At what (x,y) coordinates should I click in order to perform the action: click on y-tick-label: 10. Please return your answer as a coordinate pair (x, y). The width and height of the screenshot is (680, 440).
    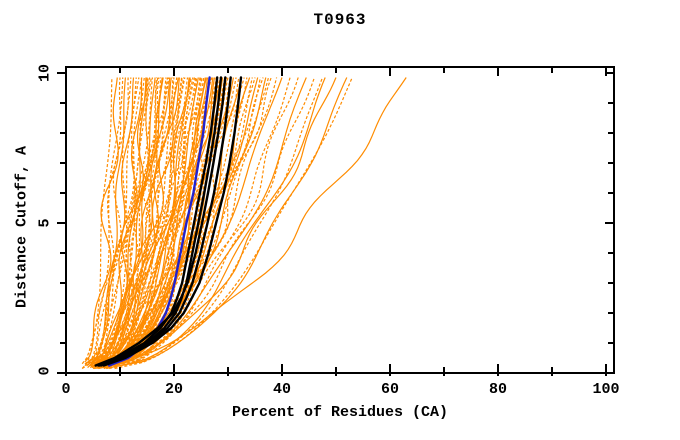
    Looking at the image, I should click on (45, 73).